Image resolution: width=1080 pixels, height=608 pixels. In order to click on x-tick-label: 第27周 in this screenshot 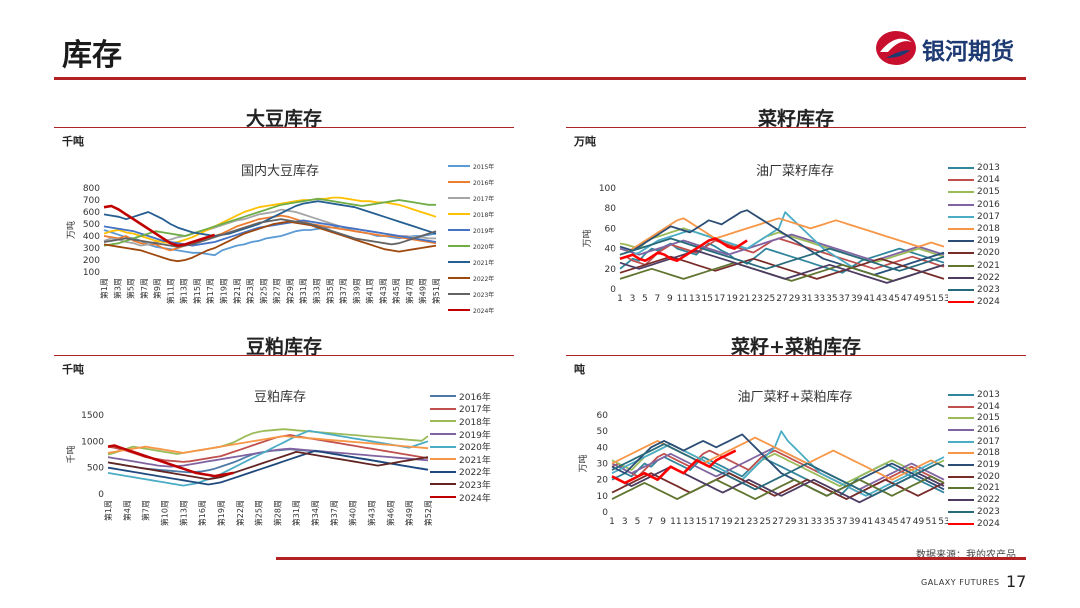, I will do `click(277, 291)`.